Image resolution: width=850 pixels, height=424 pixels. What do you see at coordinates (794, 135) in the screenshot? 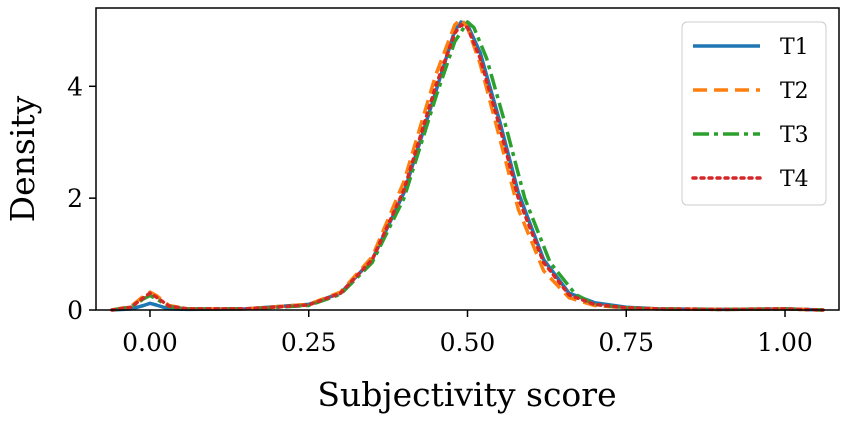
I see `legend-label-T3: T3` at bounding box center [794, 135].